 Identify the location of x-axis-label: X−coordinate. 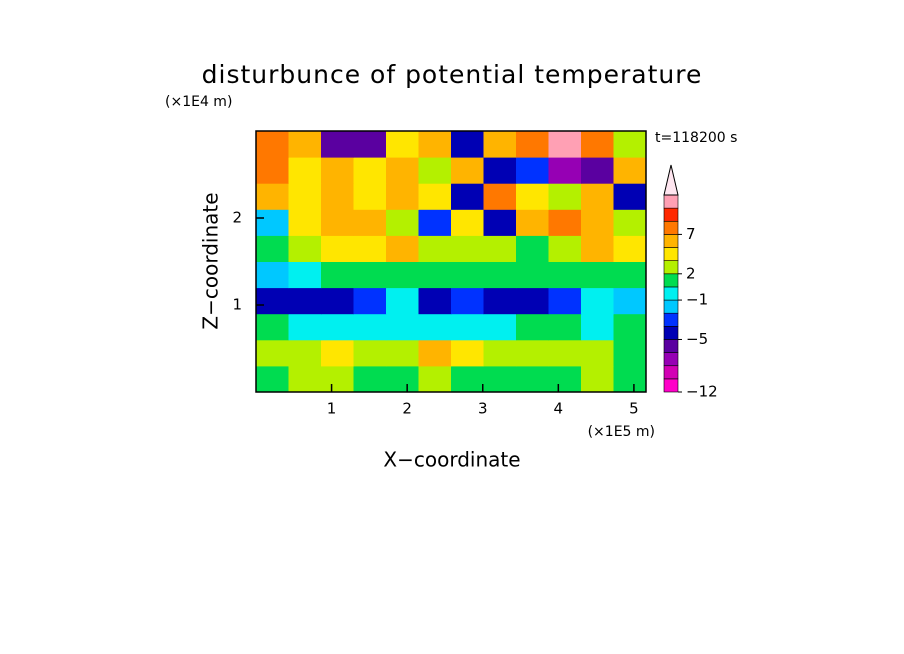
(451, 460).